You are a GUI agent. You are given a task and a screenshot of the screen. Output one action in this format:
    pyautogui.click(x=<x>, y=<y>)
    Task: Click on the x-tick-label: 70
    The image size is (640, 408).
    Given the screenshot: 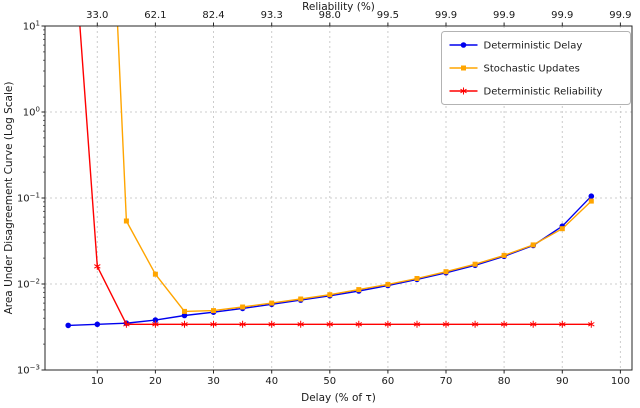 What is the action you would take?
    pyautogui.click(x=446, y=381)
    